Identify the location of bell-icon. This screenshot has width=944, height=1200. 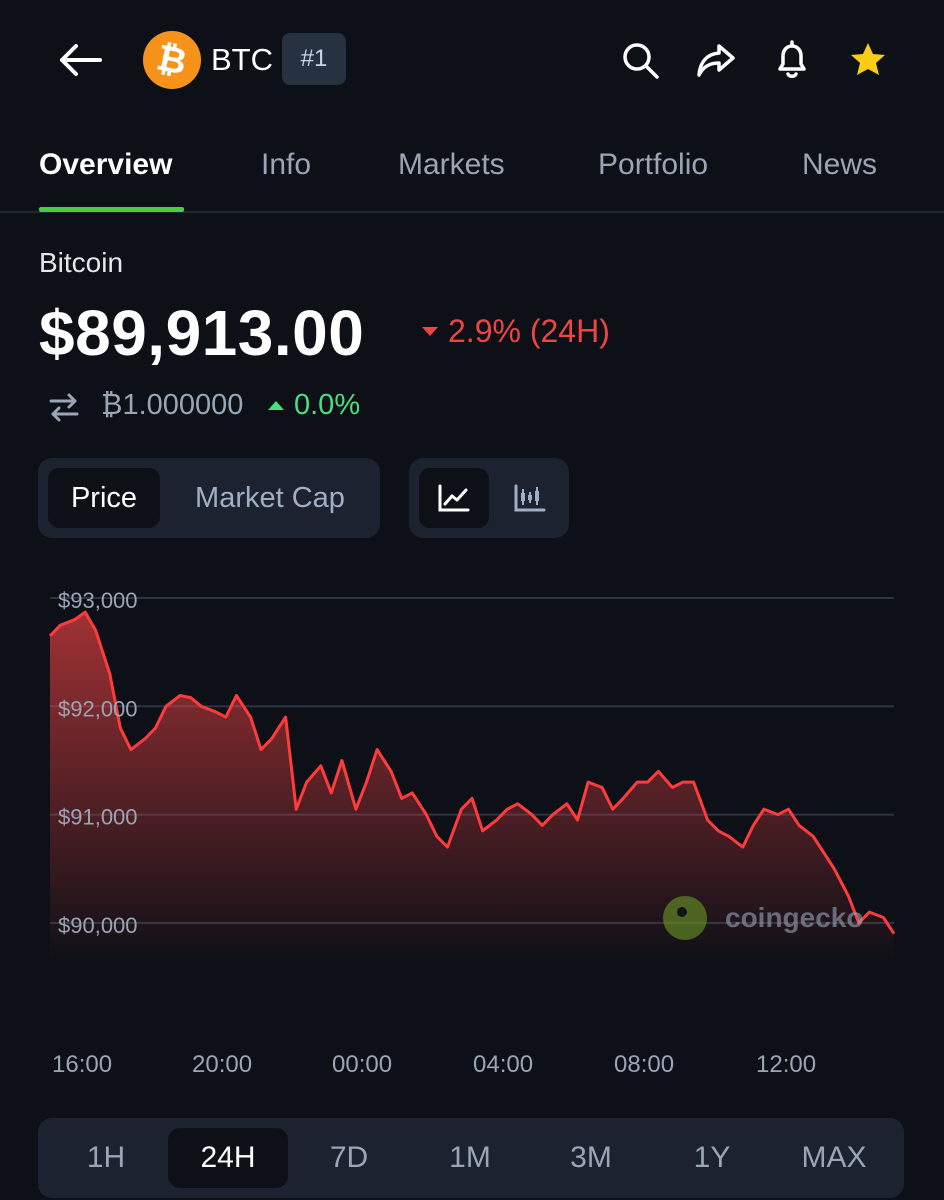
(792, 60).